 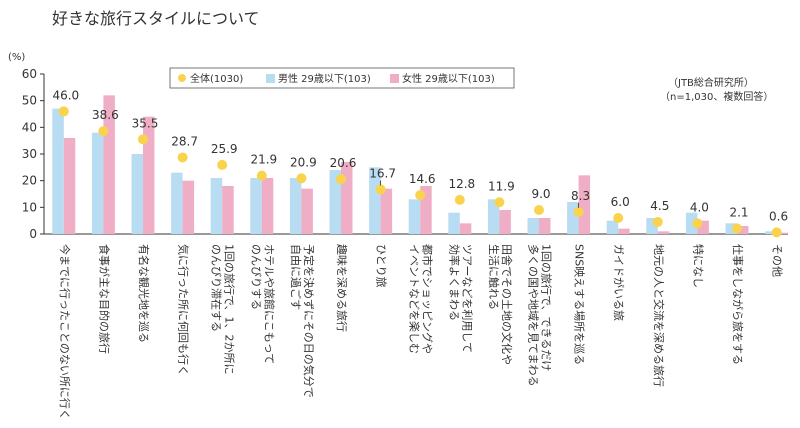 I want to click on x-category-label: ホテルや旅館にこもって, so click(x=269, y=304).